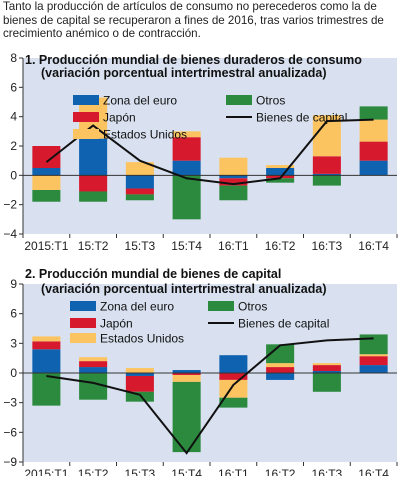  I want to click on y-tick-label: 3, so click(13, 343).